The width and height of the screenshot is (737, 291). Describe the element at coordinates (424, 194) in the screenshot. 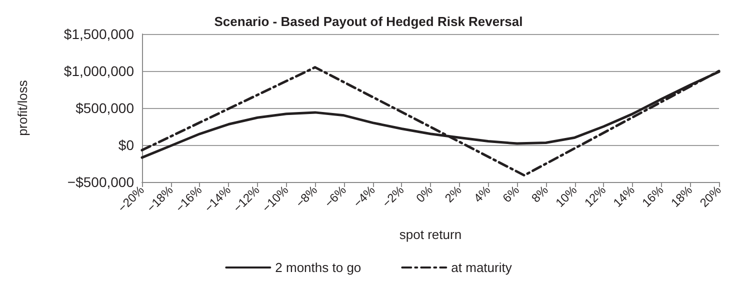

I see `x-tick-label: 0%` at that location.